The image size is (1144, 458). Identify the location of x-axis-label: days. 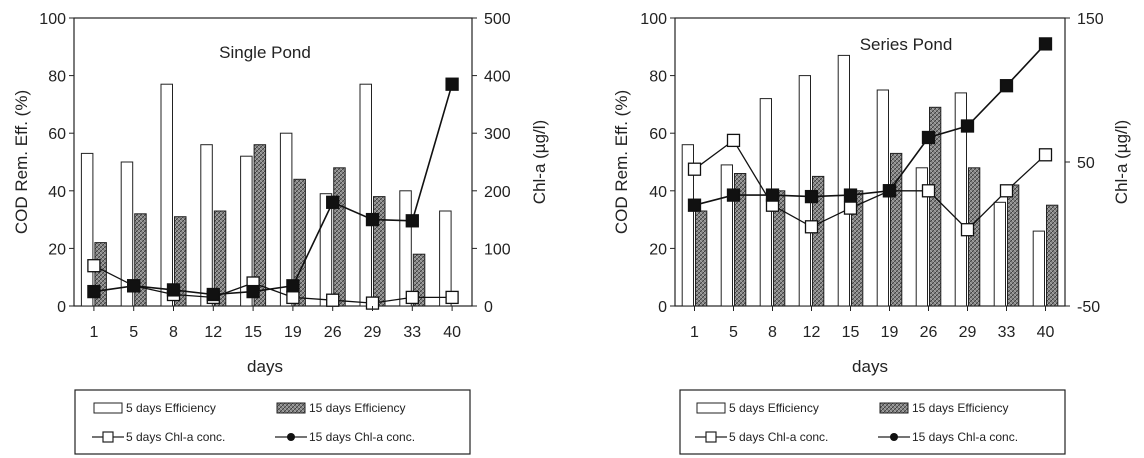
(265, 366).